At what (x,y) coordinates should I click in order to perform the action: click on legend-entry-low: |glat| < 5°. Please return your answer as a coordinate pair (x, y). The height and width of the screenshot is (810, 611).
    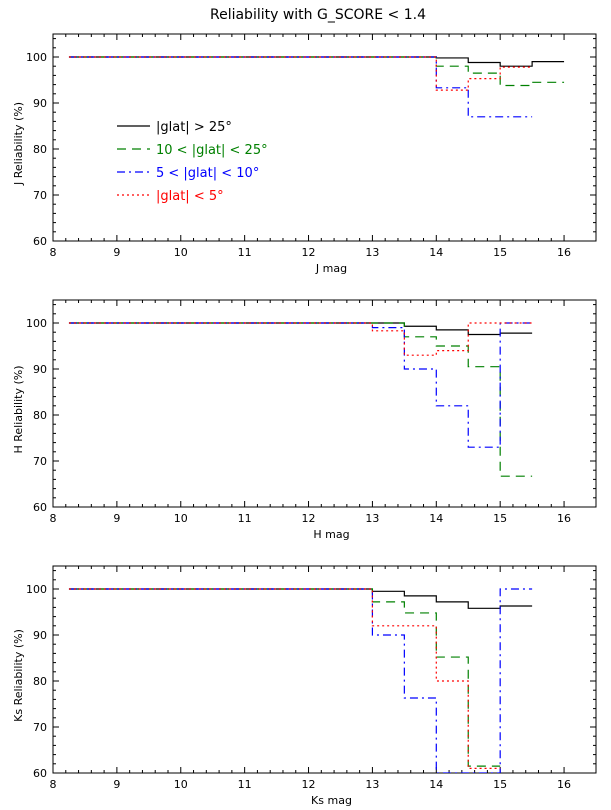
    Looking at the image, I should click on (170, 196).